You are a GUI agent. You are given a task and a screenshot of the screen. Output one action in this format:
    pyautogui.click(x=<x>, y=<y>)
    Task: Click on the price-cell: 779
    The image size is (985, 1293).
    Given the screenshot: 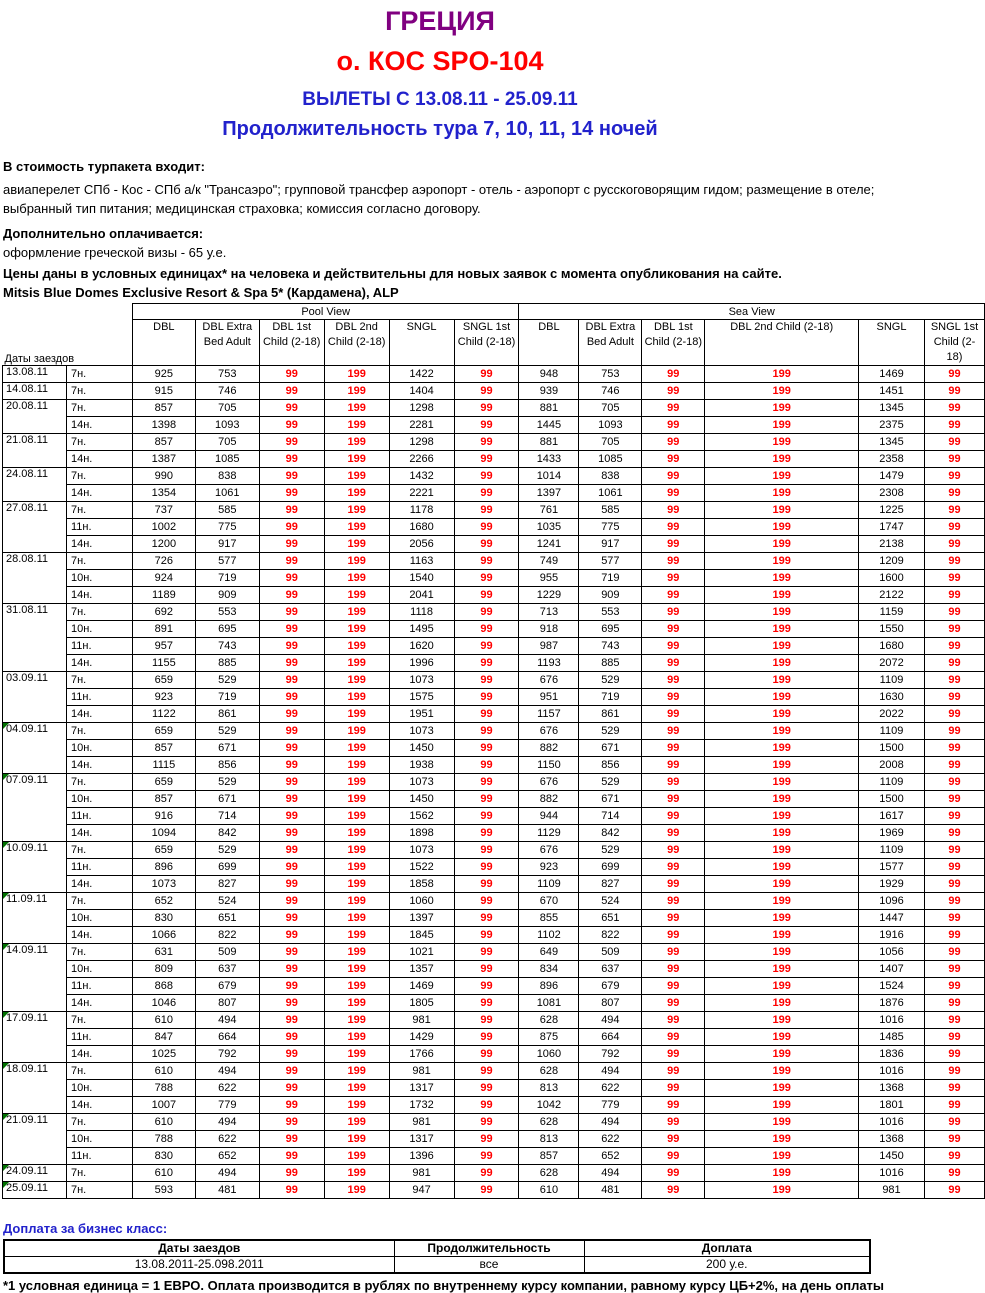 What is the action you would take?
    pyautogui.click(x=227, y=1104)
    